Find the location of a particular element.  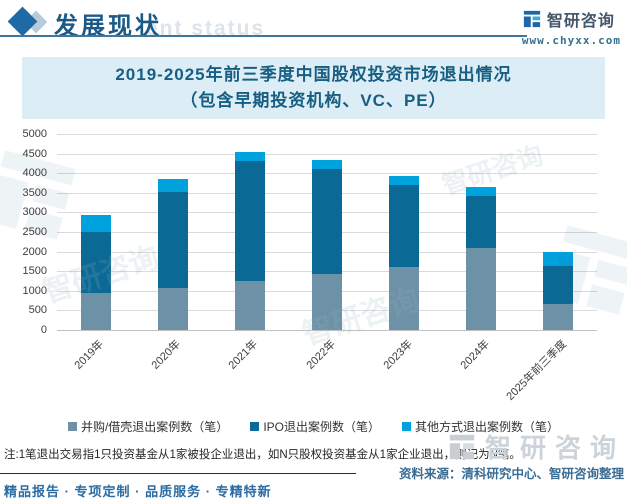

y-tick-label: 5000 is located at coordinates (34, 134).